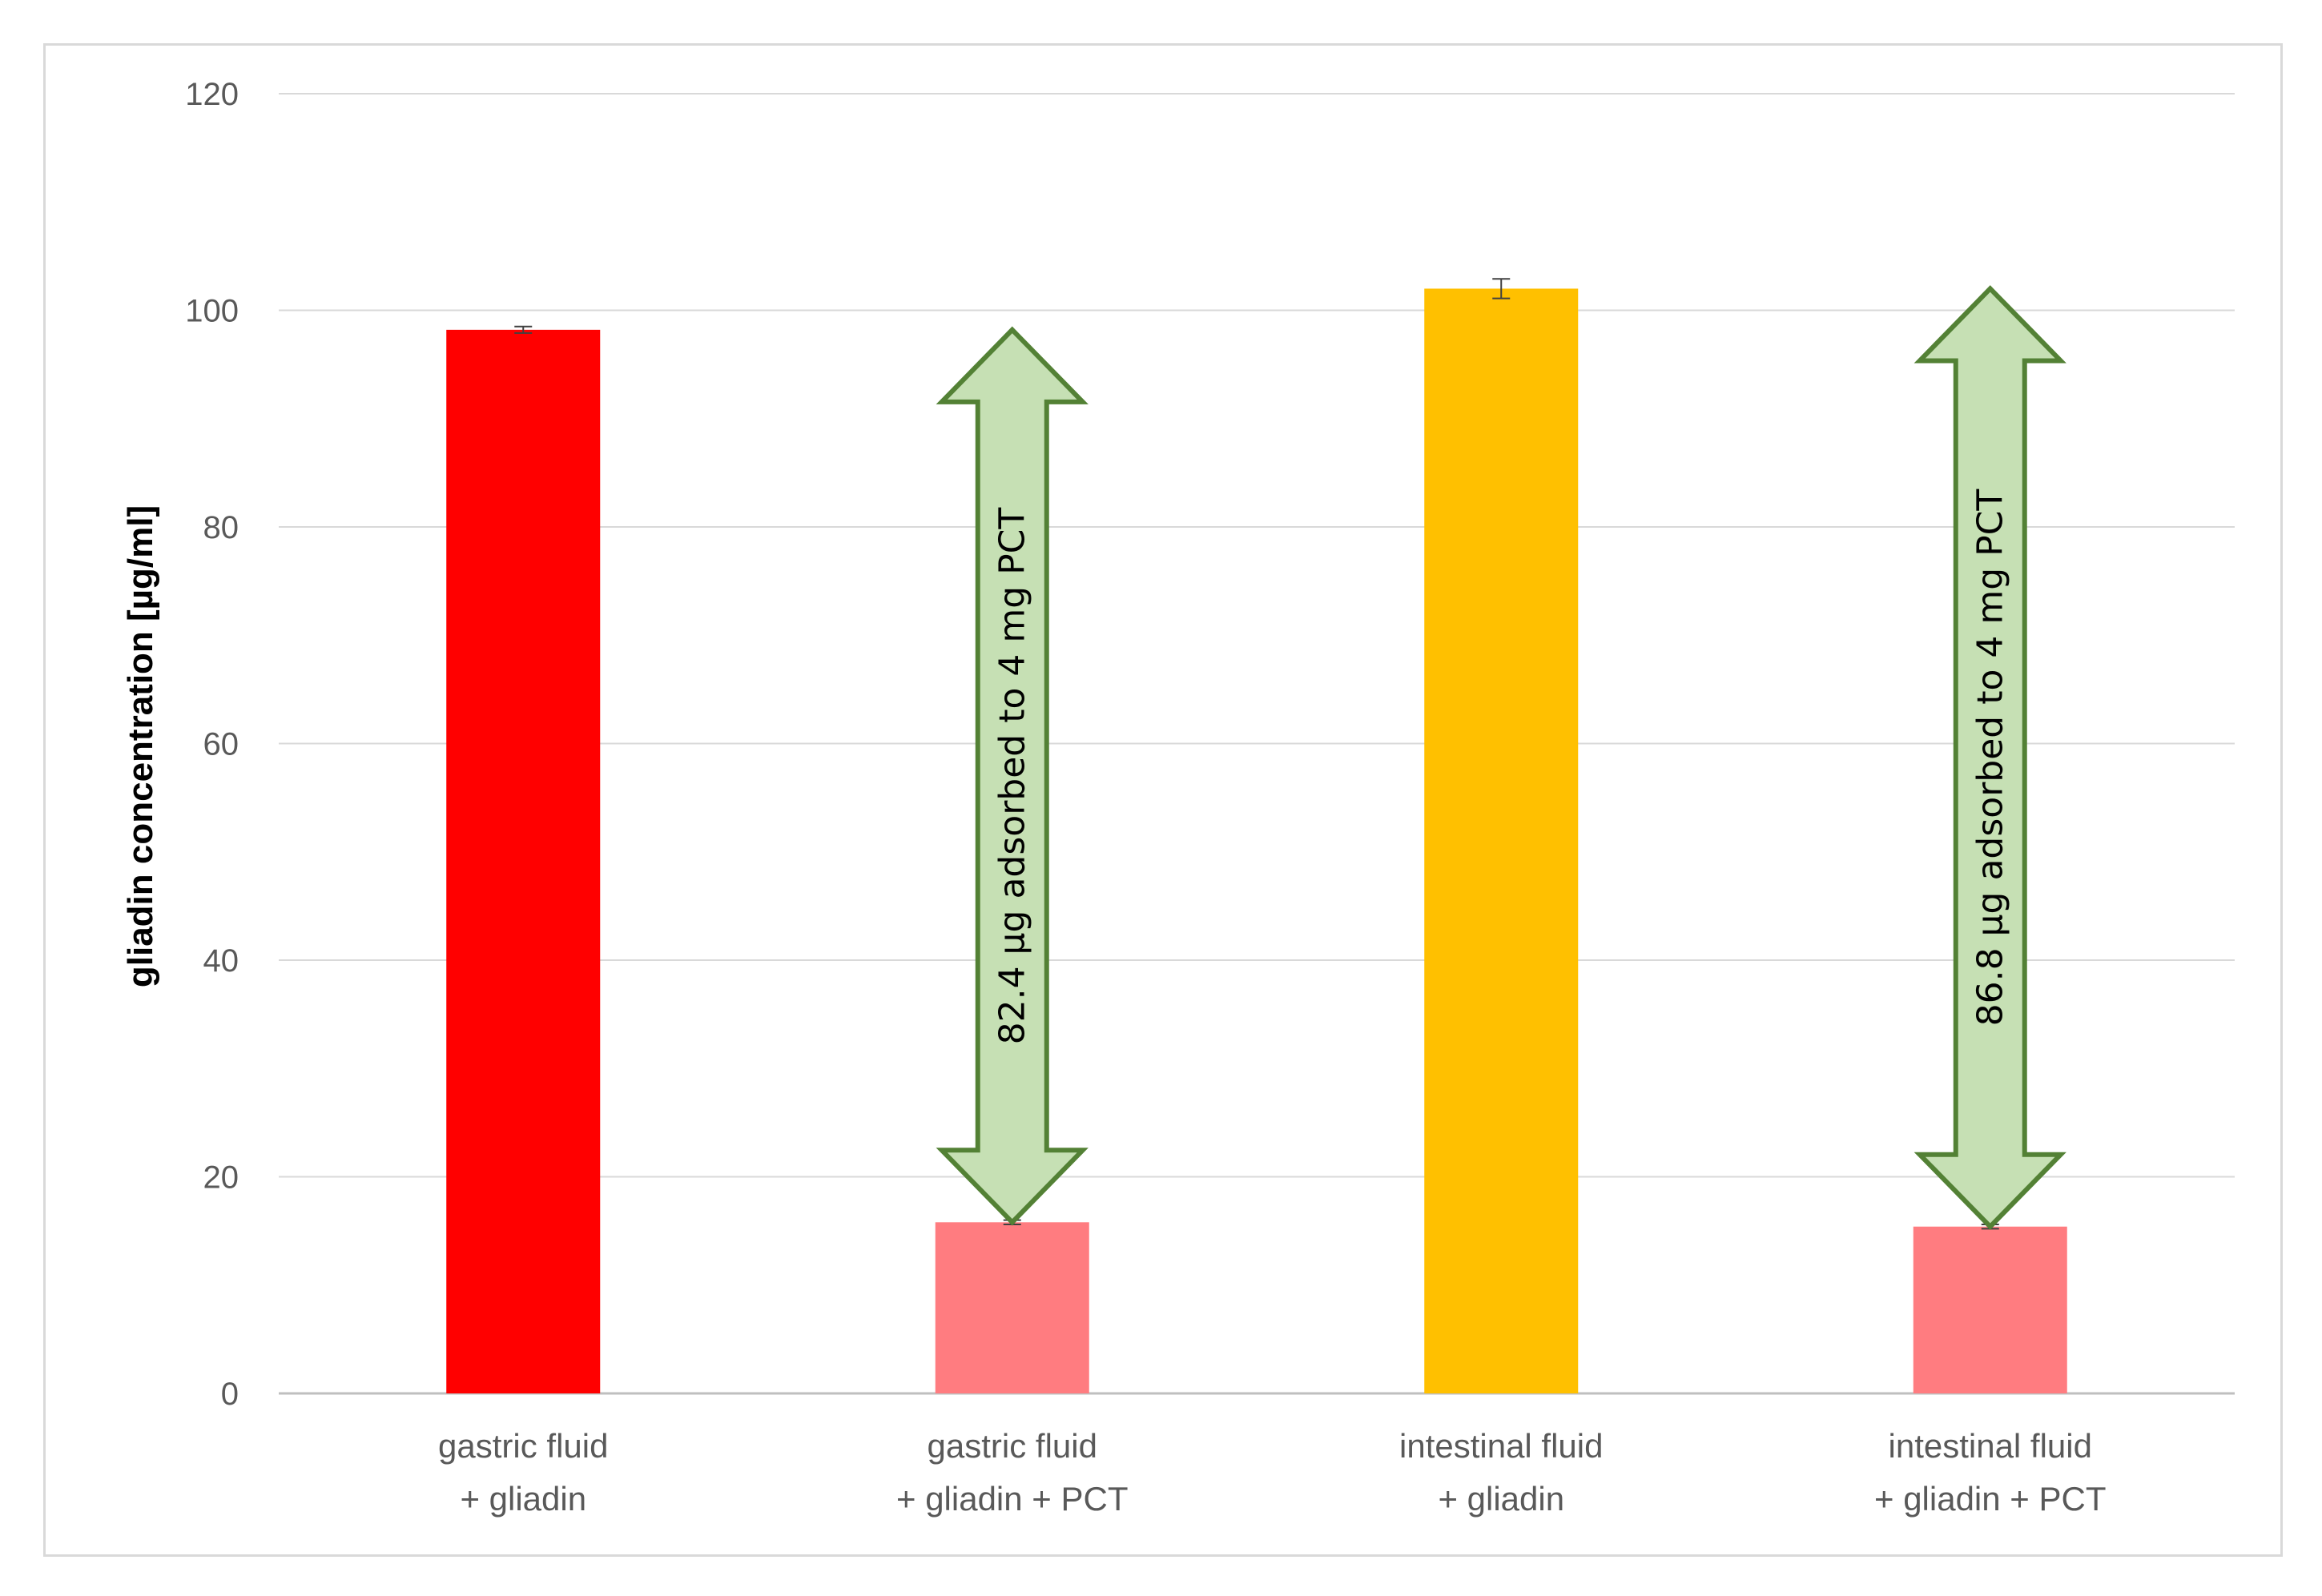 This screenshot has height=1596, width=2322. I want to click on y-tick-label: 20, so click(221, 1178).